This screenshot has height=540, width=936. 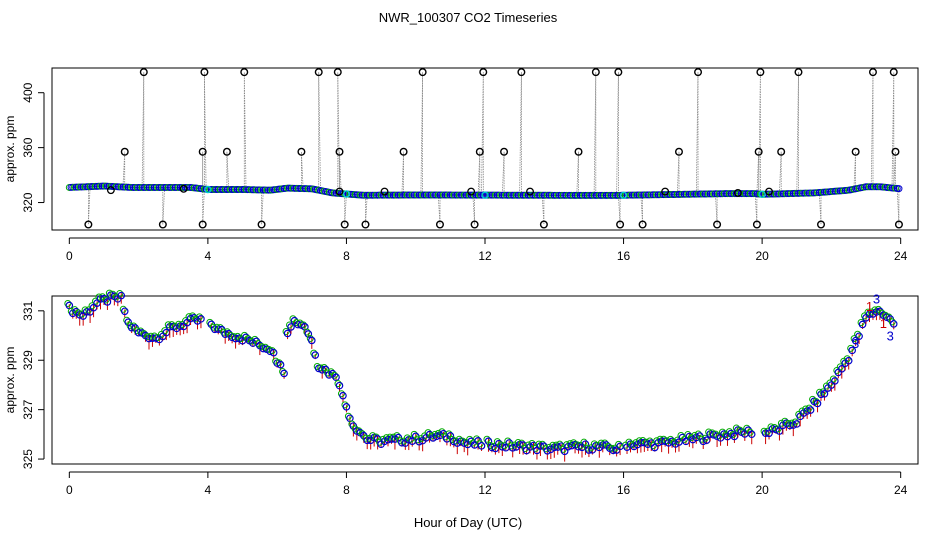 I want to click on y-tick-label: 325, so click(x=28, y=459).